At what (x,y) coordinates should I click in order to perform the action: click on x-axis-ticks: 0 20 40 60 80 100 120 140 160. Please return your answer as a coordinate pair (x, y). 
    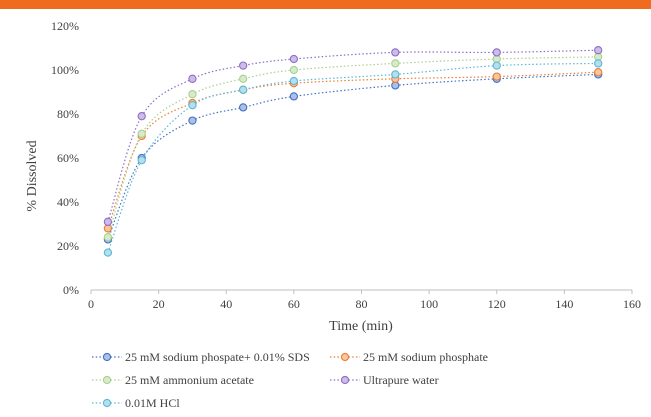
    Looking at the image, I should click on (364, 300).